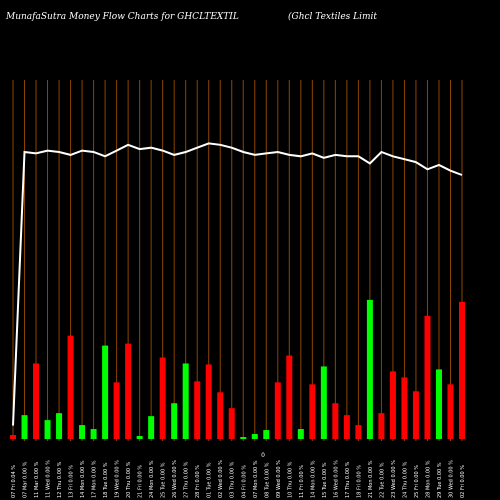  Describe the element at coordinates (417, 481) in the screenshot. I see `x-tick-label: 25 Fri 0.00 %` at that location.